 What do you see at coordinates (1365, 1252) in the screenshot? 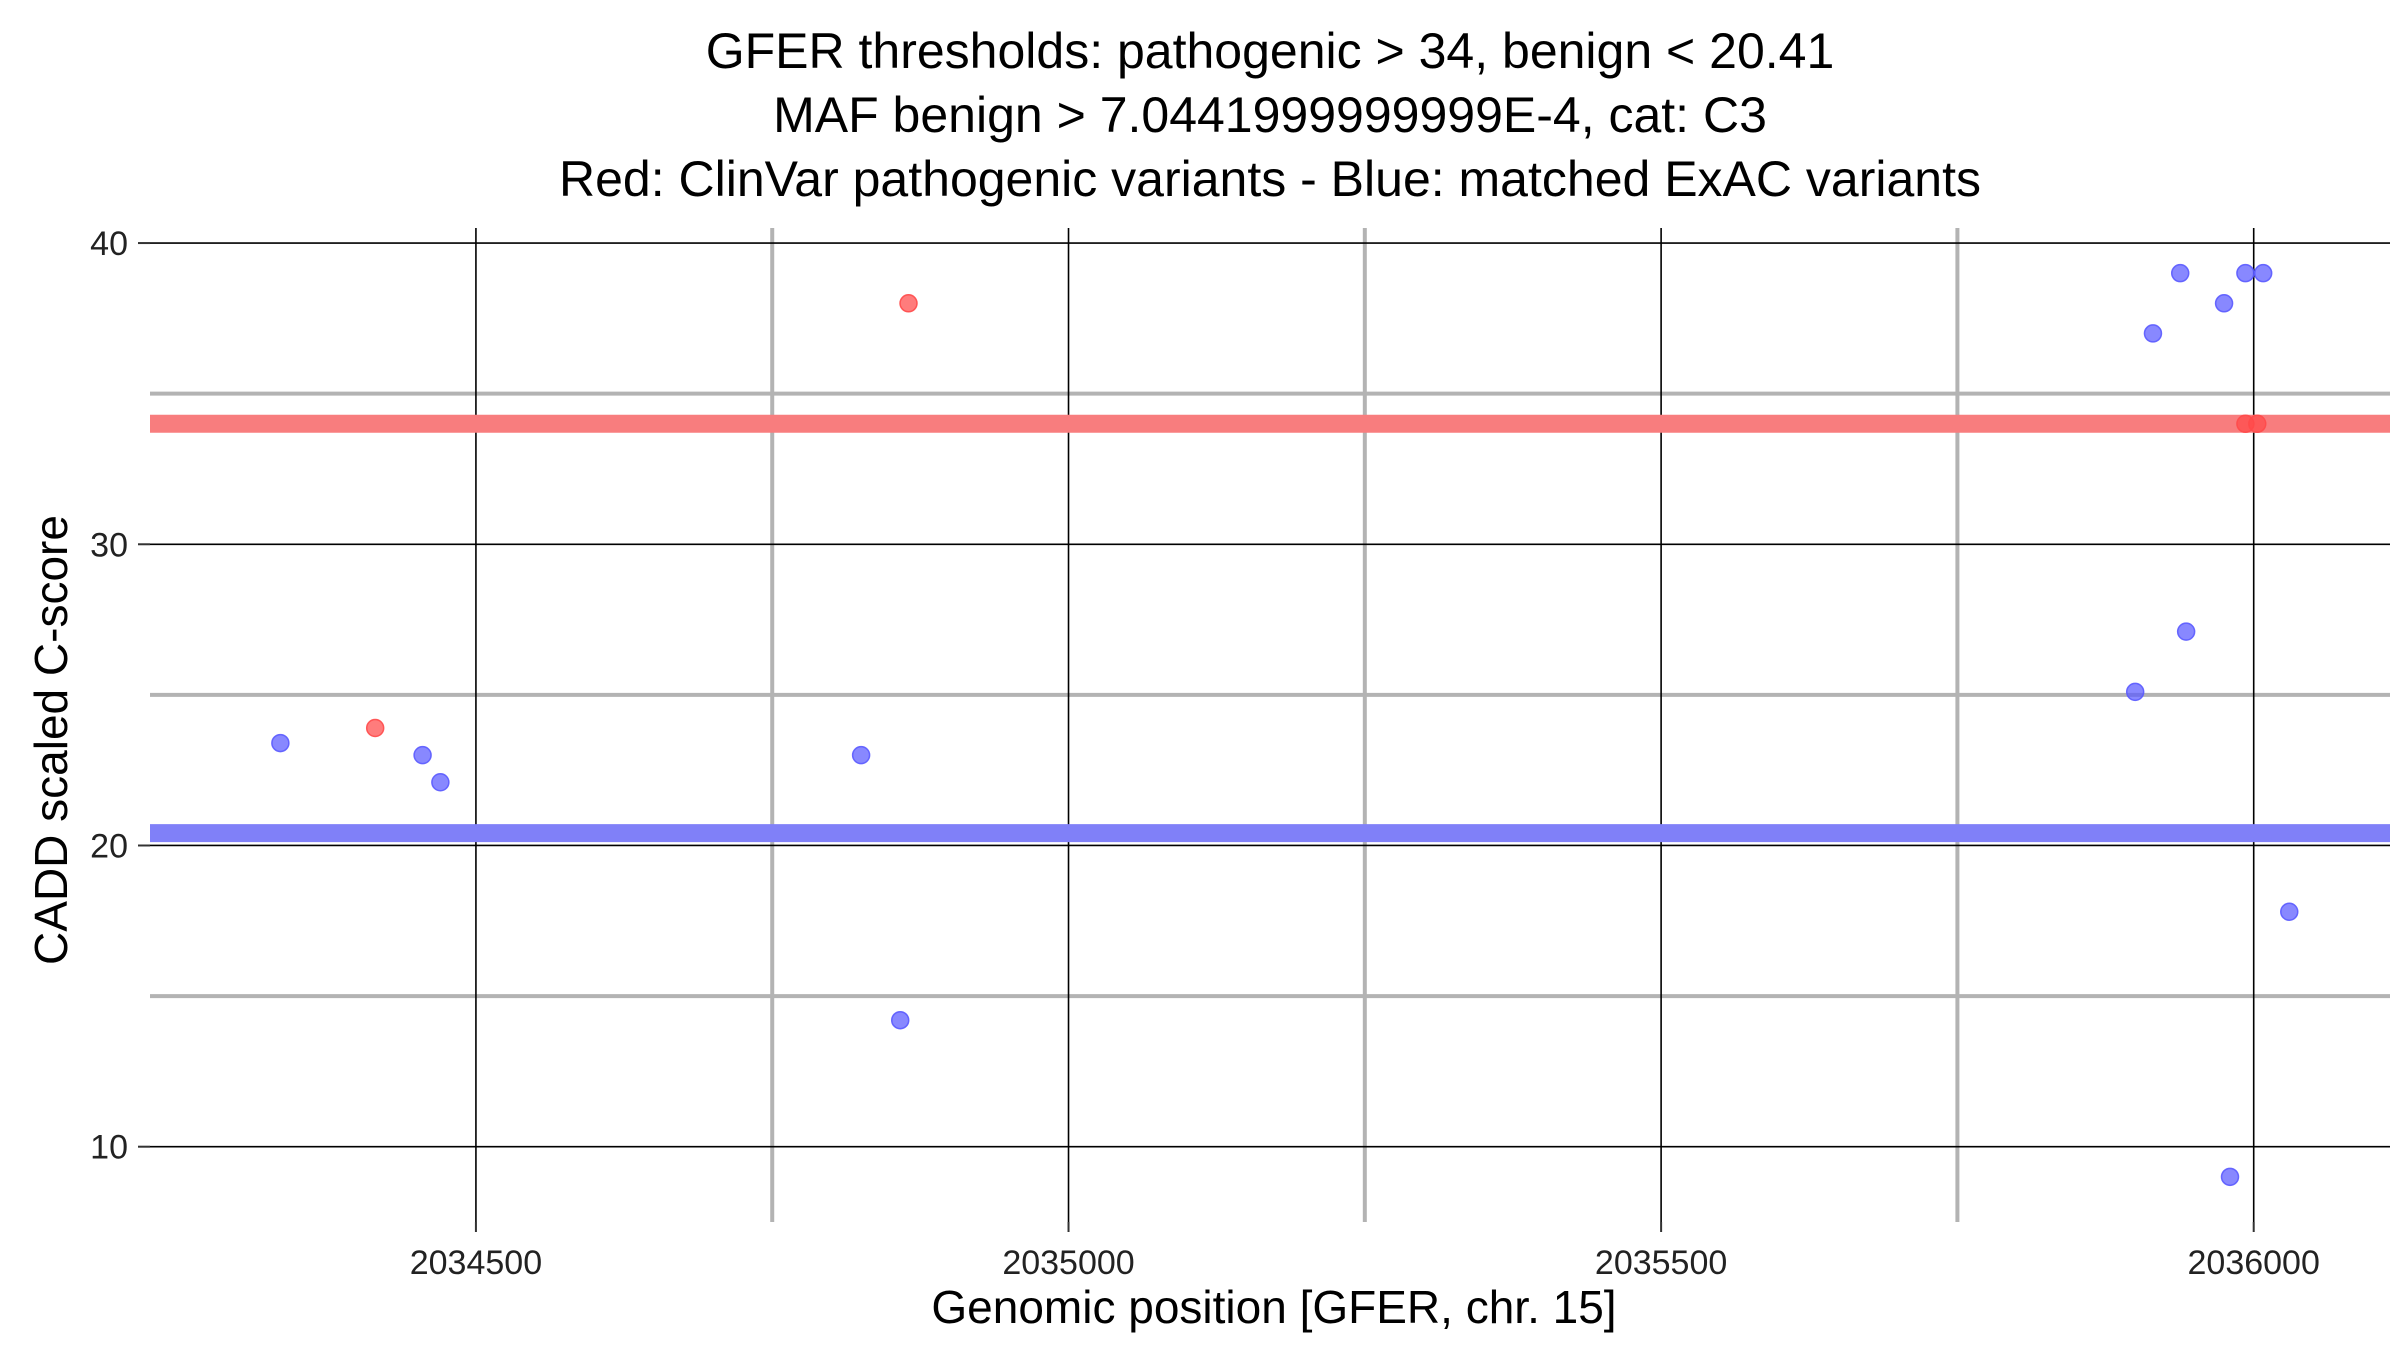
I see `x-axis-ticks: 2034500 2035000 2035500 2036000` at bounding box center [1365, 1252].